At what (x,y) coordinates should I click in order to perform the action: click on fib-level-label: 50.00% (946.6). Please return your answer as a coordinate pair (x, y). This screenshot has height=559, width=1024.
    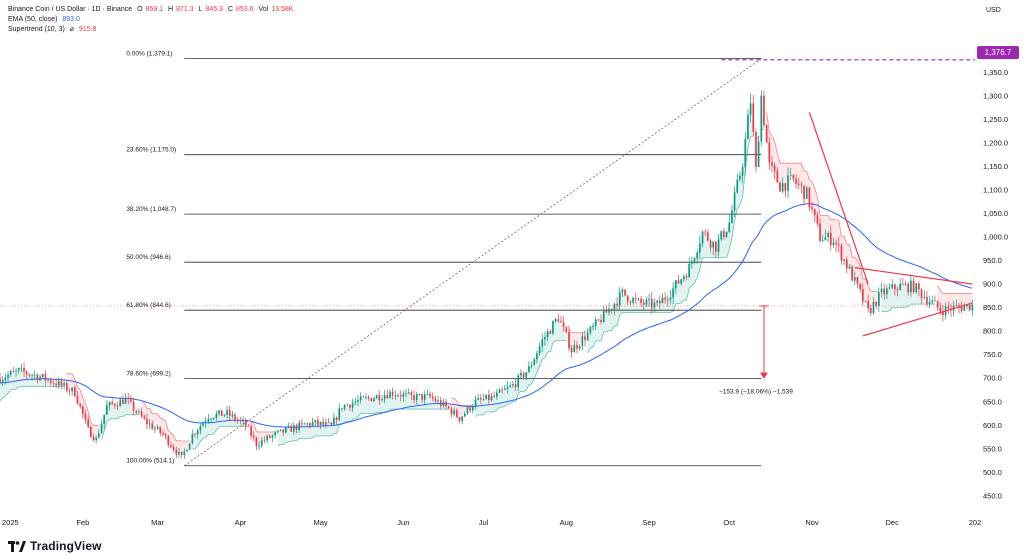
    Looking at the image, I should click on (148, 257).